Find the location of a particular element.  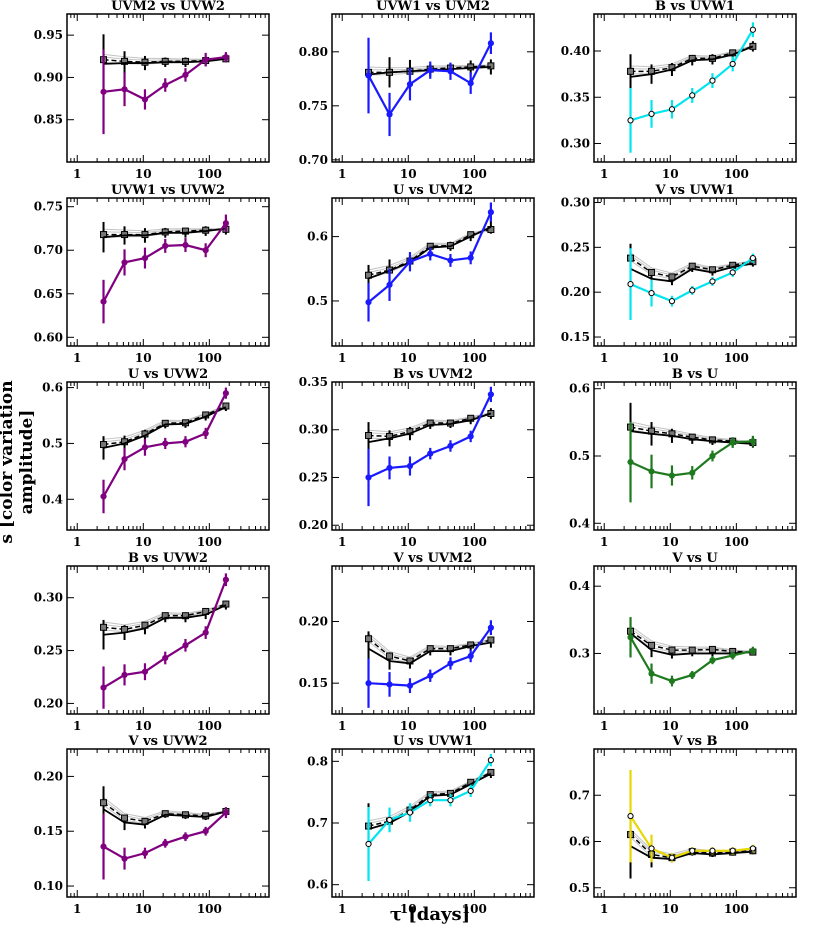

panel-title: V vs UVM2 is located at coordinates (433, 558).